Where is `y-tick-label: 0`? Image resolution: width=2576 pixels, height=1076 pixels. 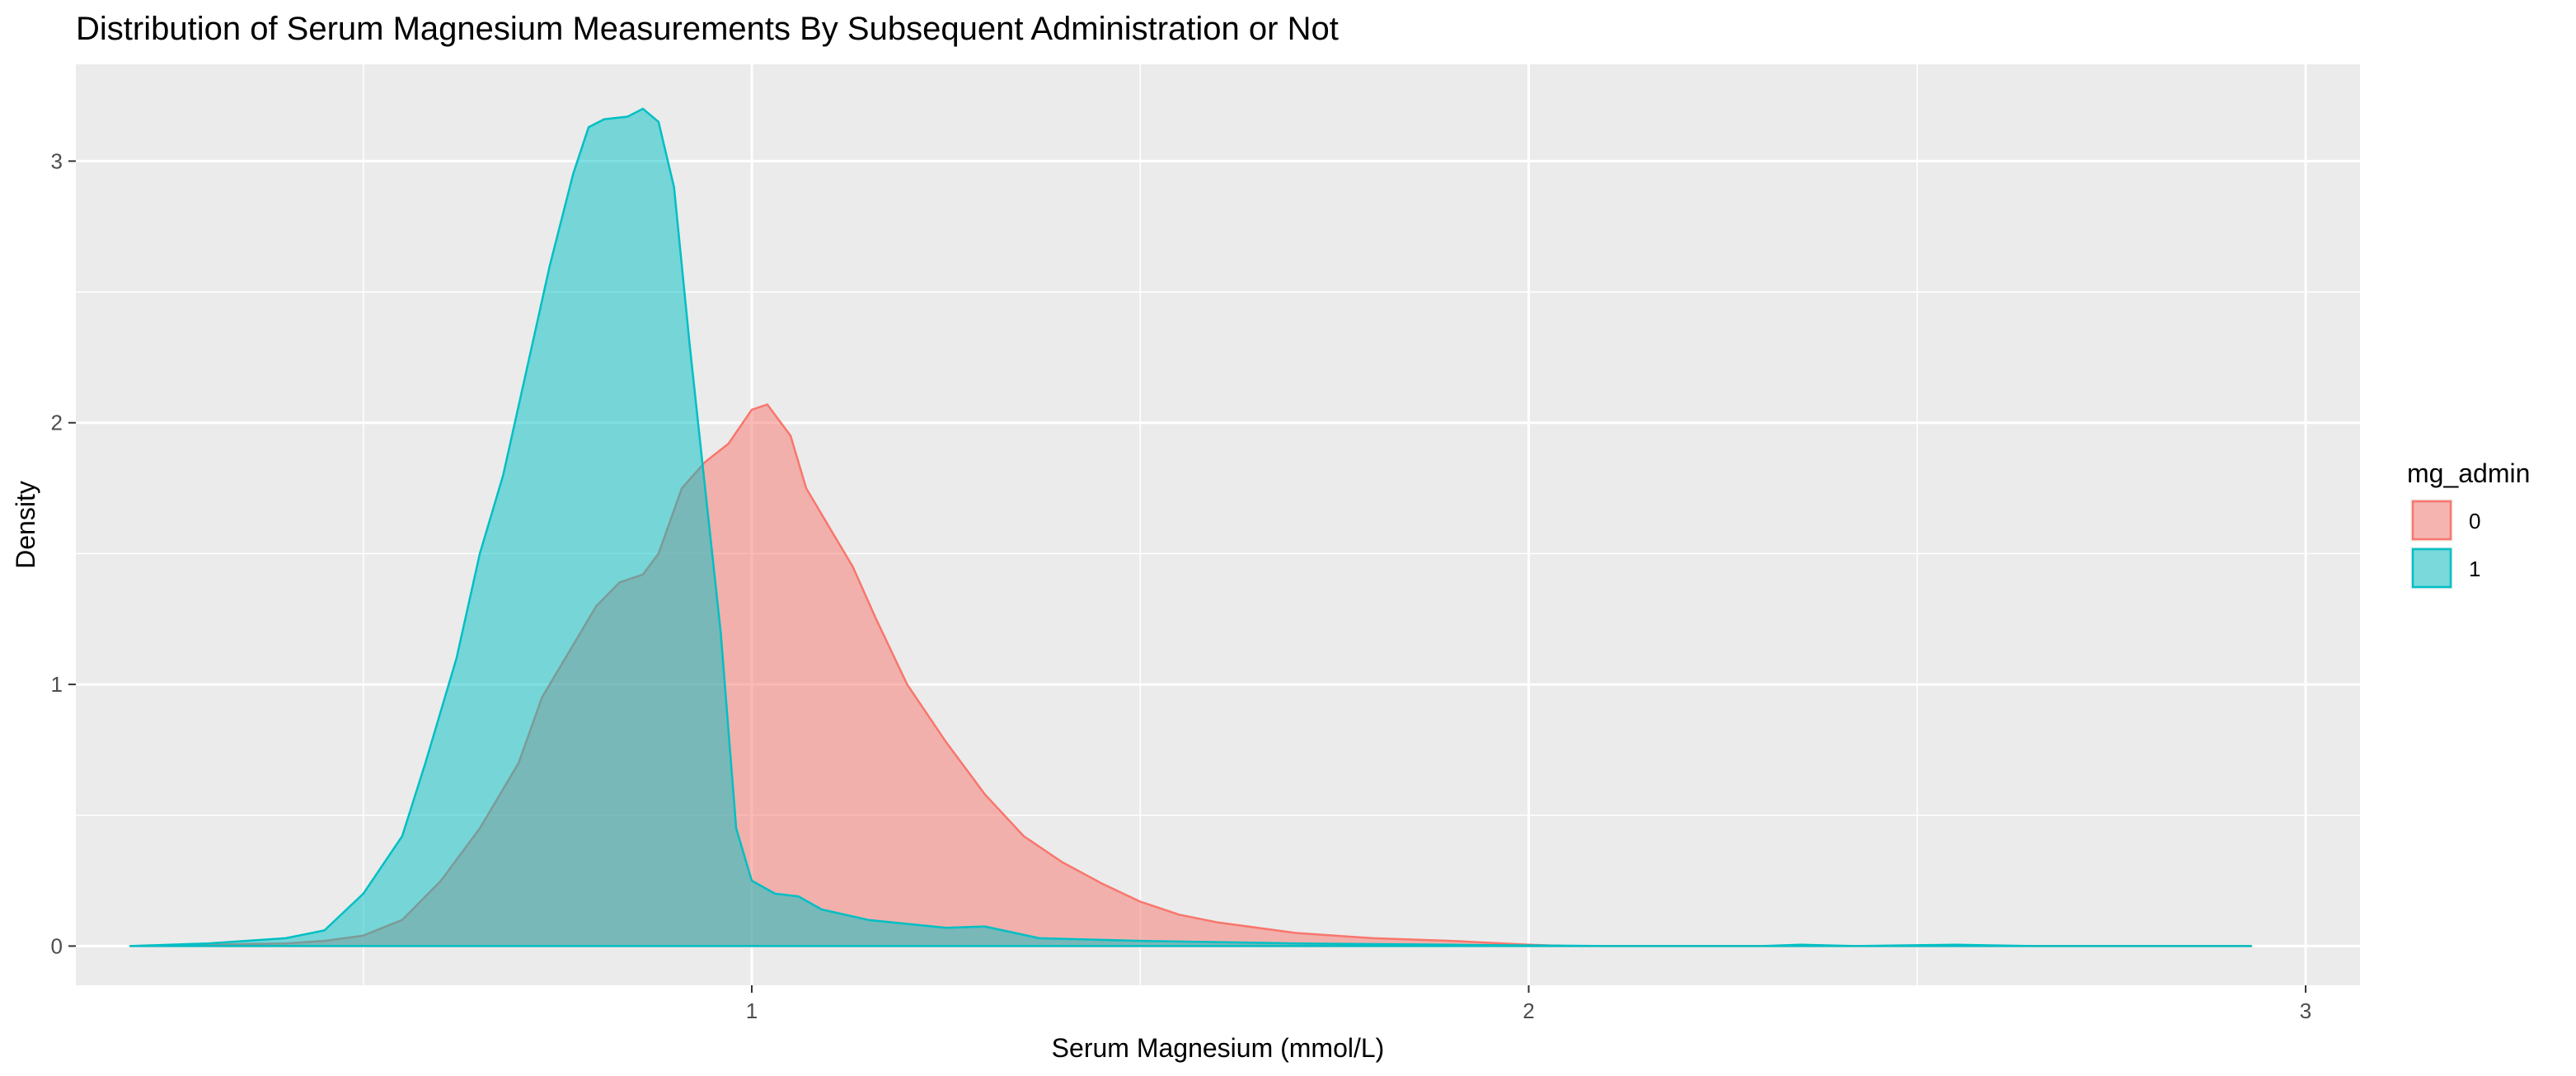 y-tick-label: 0 is located at coordinates (57, 946).